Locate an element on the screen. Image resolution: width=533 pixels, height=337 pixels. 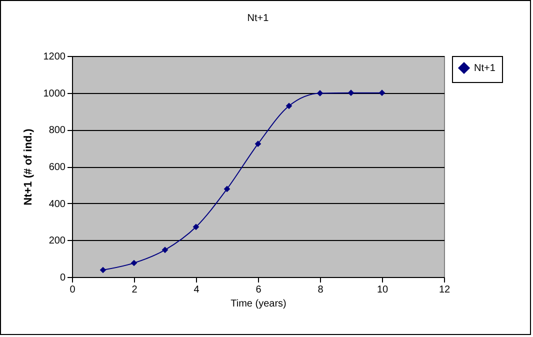
x-axis-title: Time (years) is located at coordinates (258, 304).